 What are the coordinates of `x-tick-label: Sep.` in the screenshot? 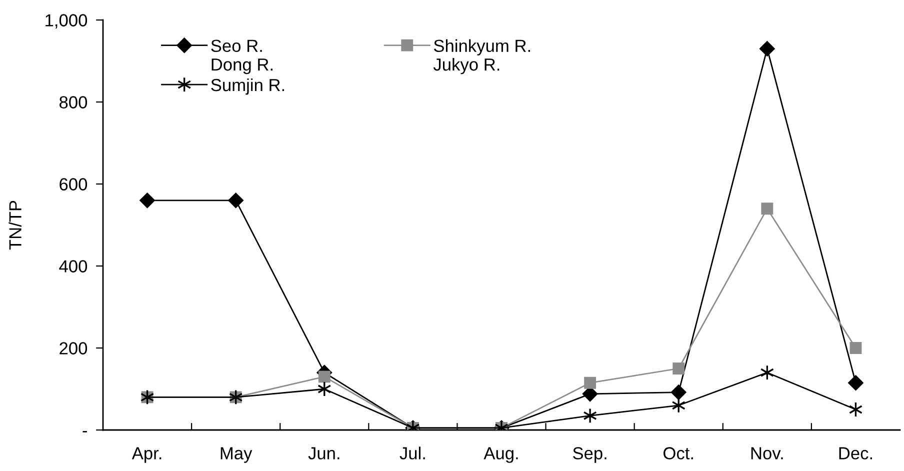 It's located at (589, 455).